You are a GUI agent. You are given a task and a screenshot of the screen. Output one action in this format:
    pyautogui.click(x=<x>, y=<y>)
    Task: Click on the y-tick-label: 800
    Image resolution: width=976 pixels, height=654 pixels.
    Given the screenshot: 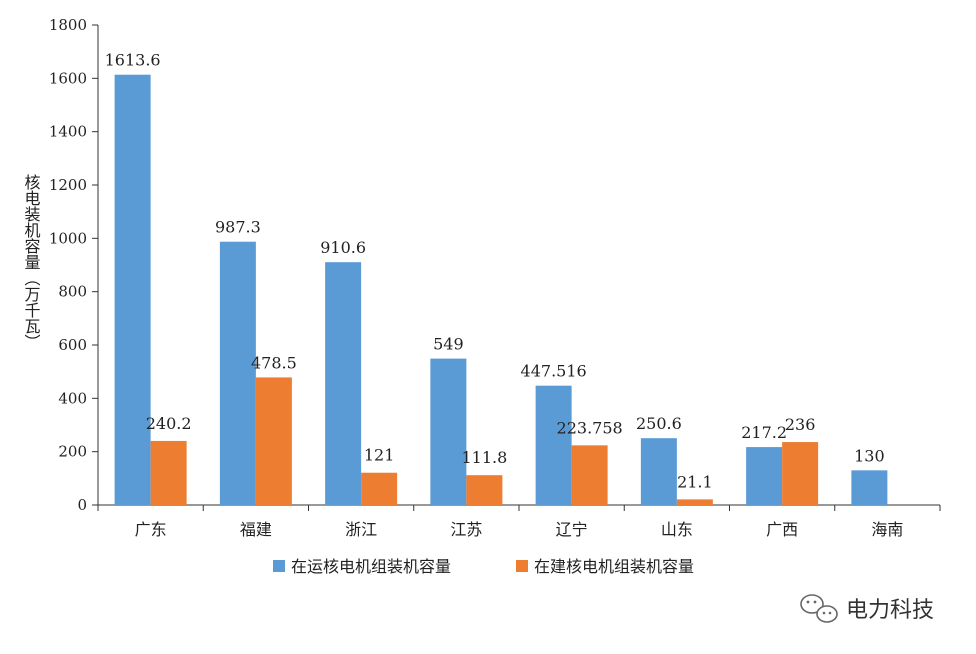 What is the action you would take?
    pyautogui.click(x=72, y=292)
    